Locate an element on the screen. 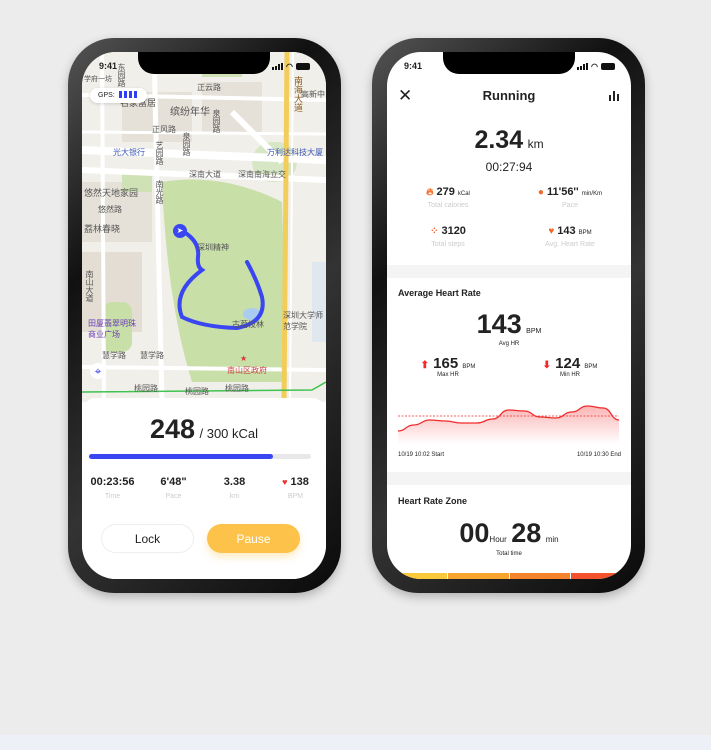 Image resolution: width=711 pixels, height=750 pixels. map-label: 正云路 is located at coordinates (209, 87).